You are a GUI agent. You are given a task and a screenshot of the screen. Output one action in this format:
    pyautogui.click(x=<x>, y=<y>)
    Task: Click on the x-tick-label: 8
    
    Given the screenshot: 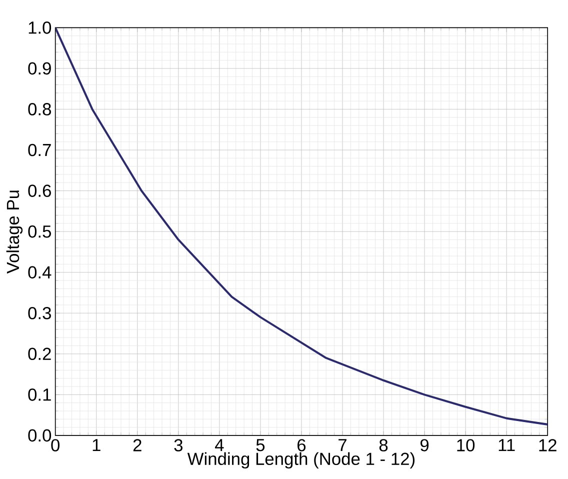 What is the action you would take?
    pyautogui.click(x=383, y=445)
    